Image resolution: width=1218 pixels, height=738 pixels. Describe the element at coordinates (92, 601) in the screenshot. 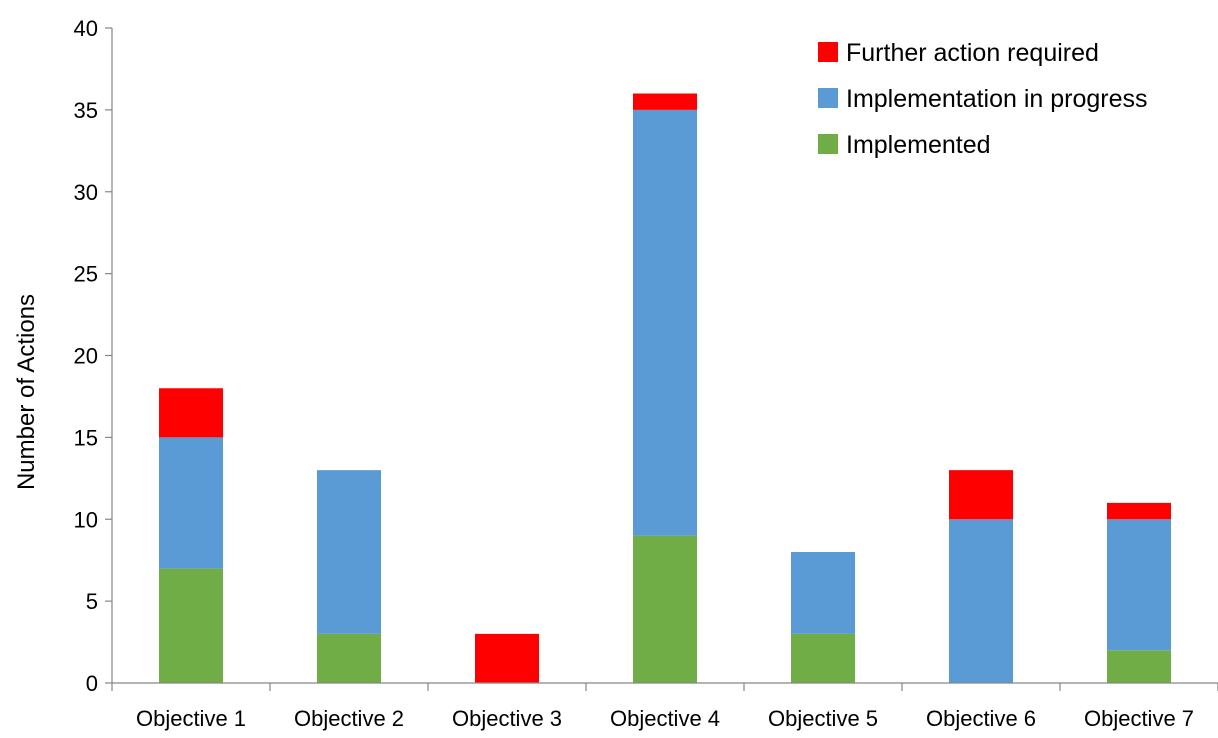

I see `y-tick-label: 5` at that location.